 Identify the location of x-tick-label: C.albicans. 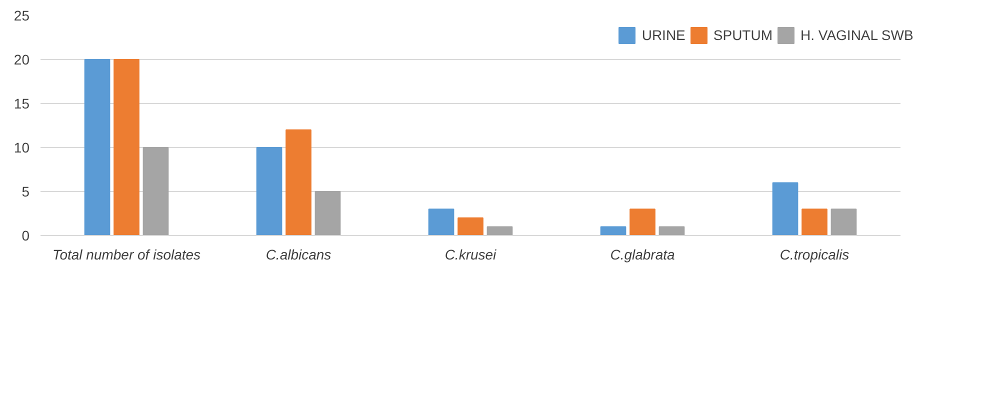
(299, 254).